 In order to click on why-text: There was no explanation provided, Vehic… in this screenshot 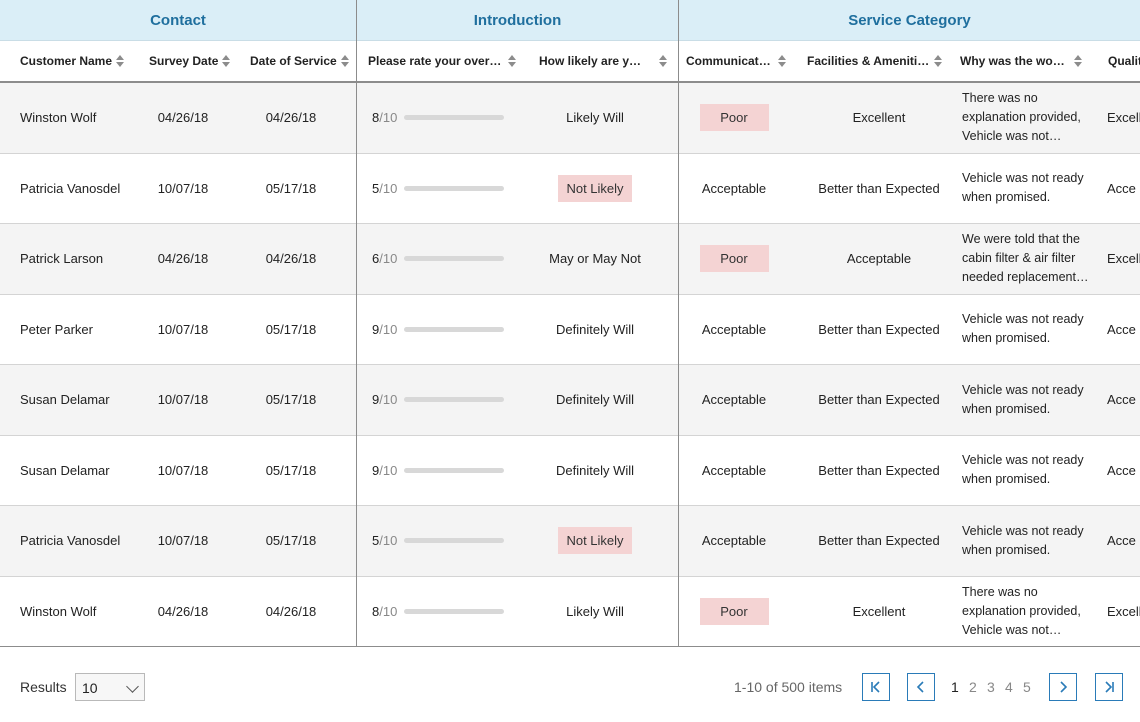, I will do `click(1021, 610)`.